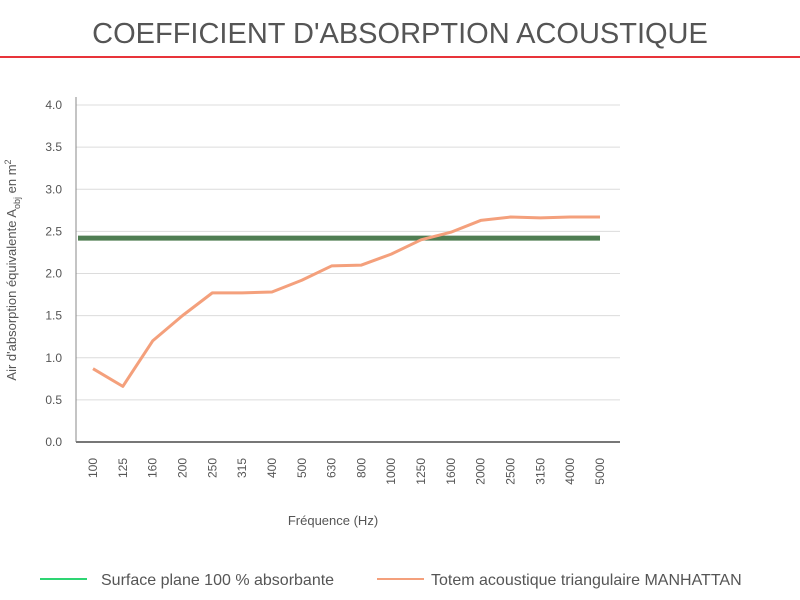  What do you see at coordinates (53, 105) in the screenshot?
I see `y-tick-label: 4.0` at bounding box center [53, 105].